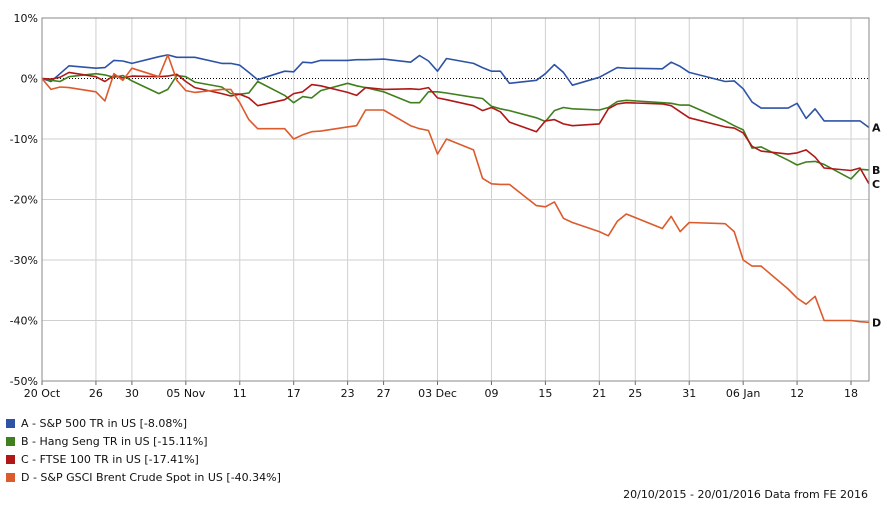  I want to click on series-end-label: D, so click(876, 322).